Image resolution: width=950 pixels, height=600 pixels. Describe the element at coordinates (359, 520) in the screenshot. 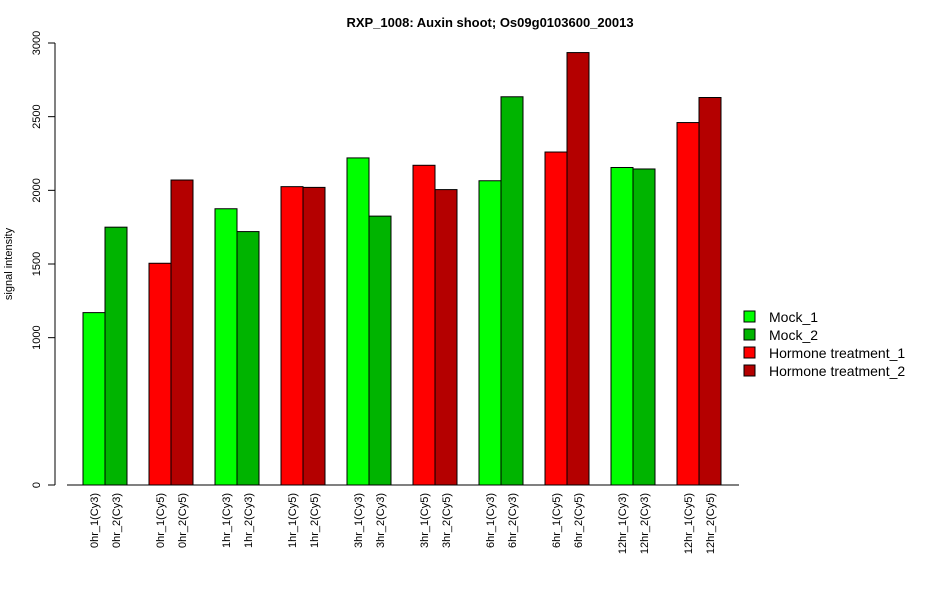

I see `x-tick-label: 3hr_1(Cy3)` at that location.